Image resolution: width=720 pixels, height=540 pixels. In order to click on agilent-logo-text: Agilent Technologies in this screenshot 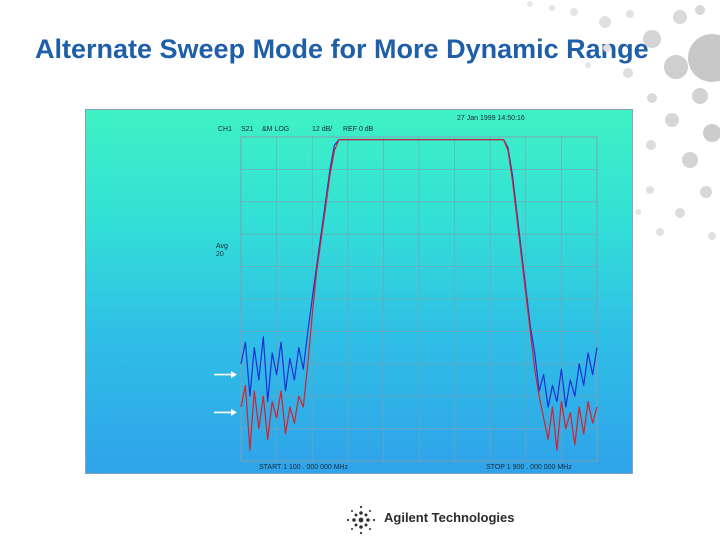, I will do `click(449, 517)`.